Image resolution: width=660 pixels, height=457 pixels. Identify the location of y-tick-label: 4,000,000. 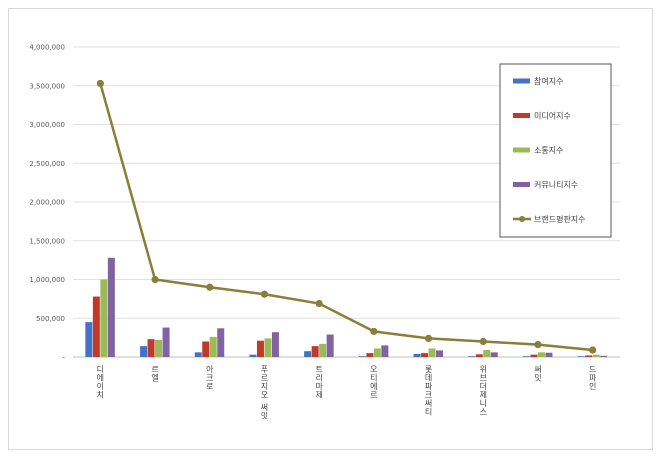
(47, 48).